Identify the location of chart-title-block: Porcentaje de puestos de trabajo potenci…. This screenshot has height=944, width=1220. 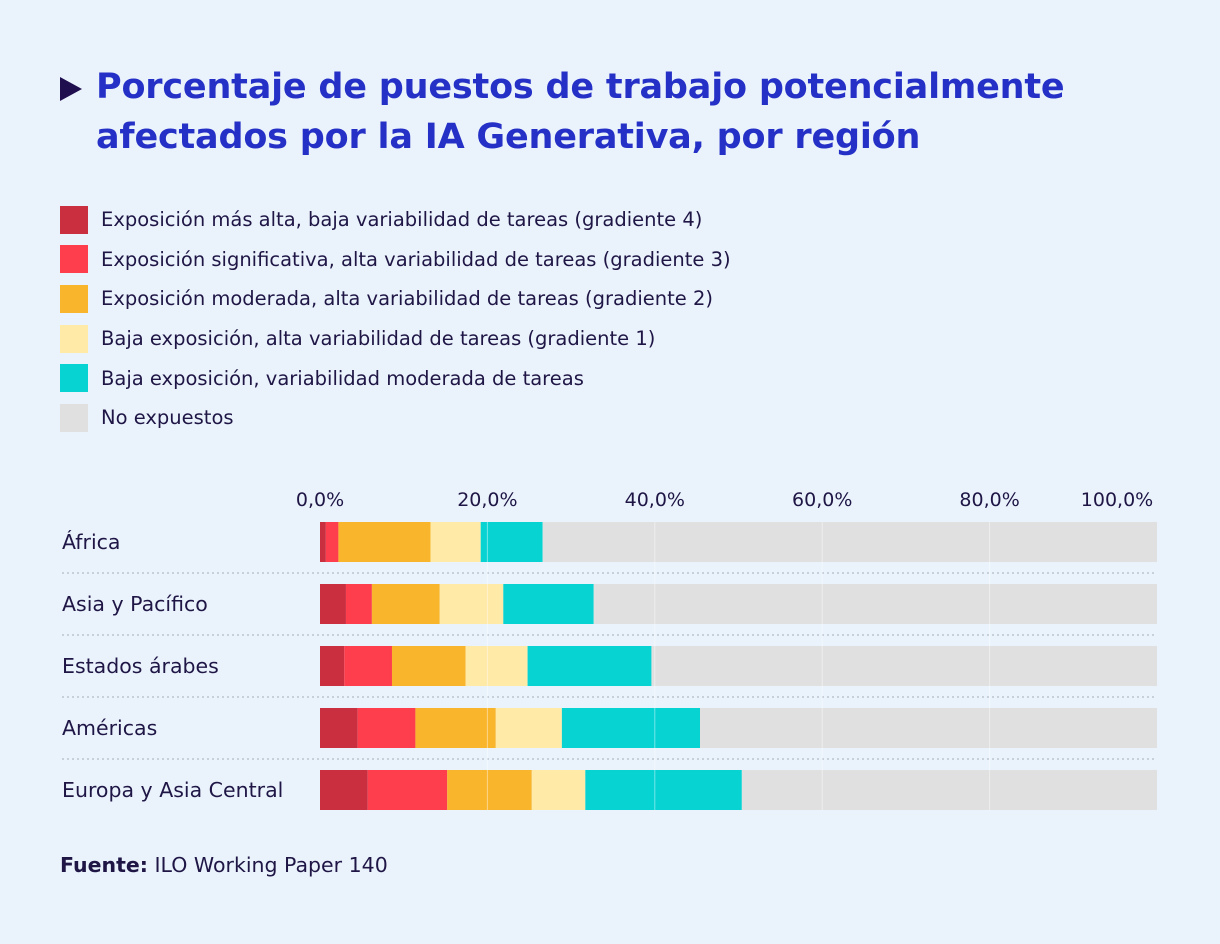
(610, 112).